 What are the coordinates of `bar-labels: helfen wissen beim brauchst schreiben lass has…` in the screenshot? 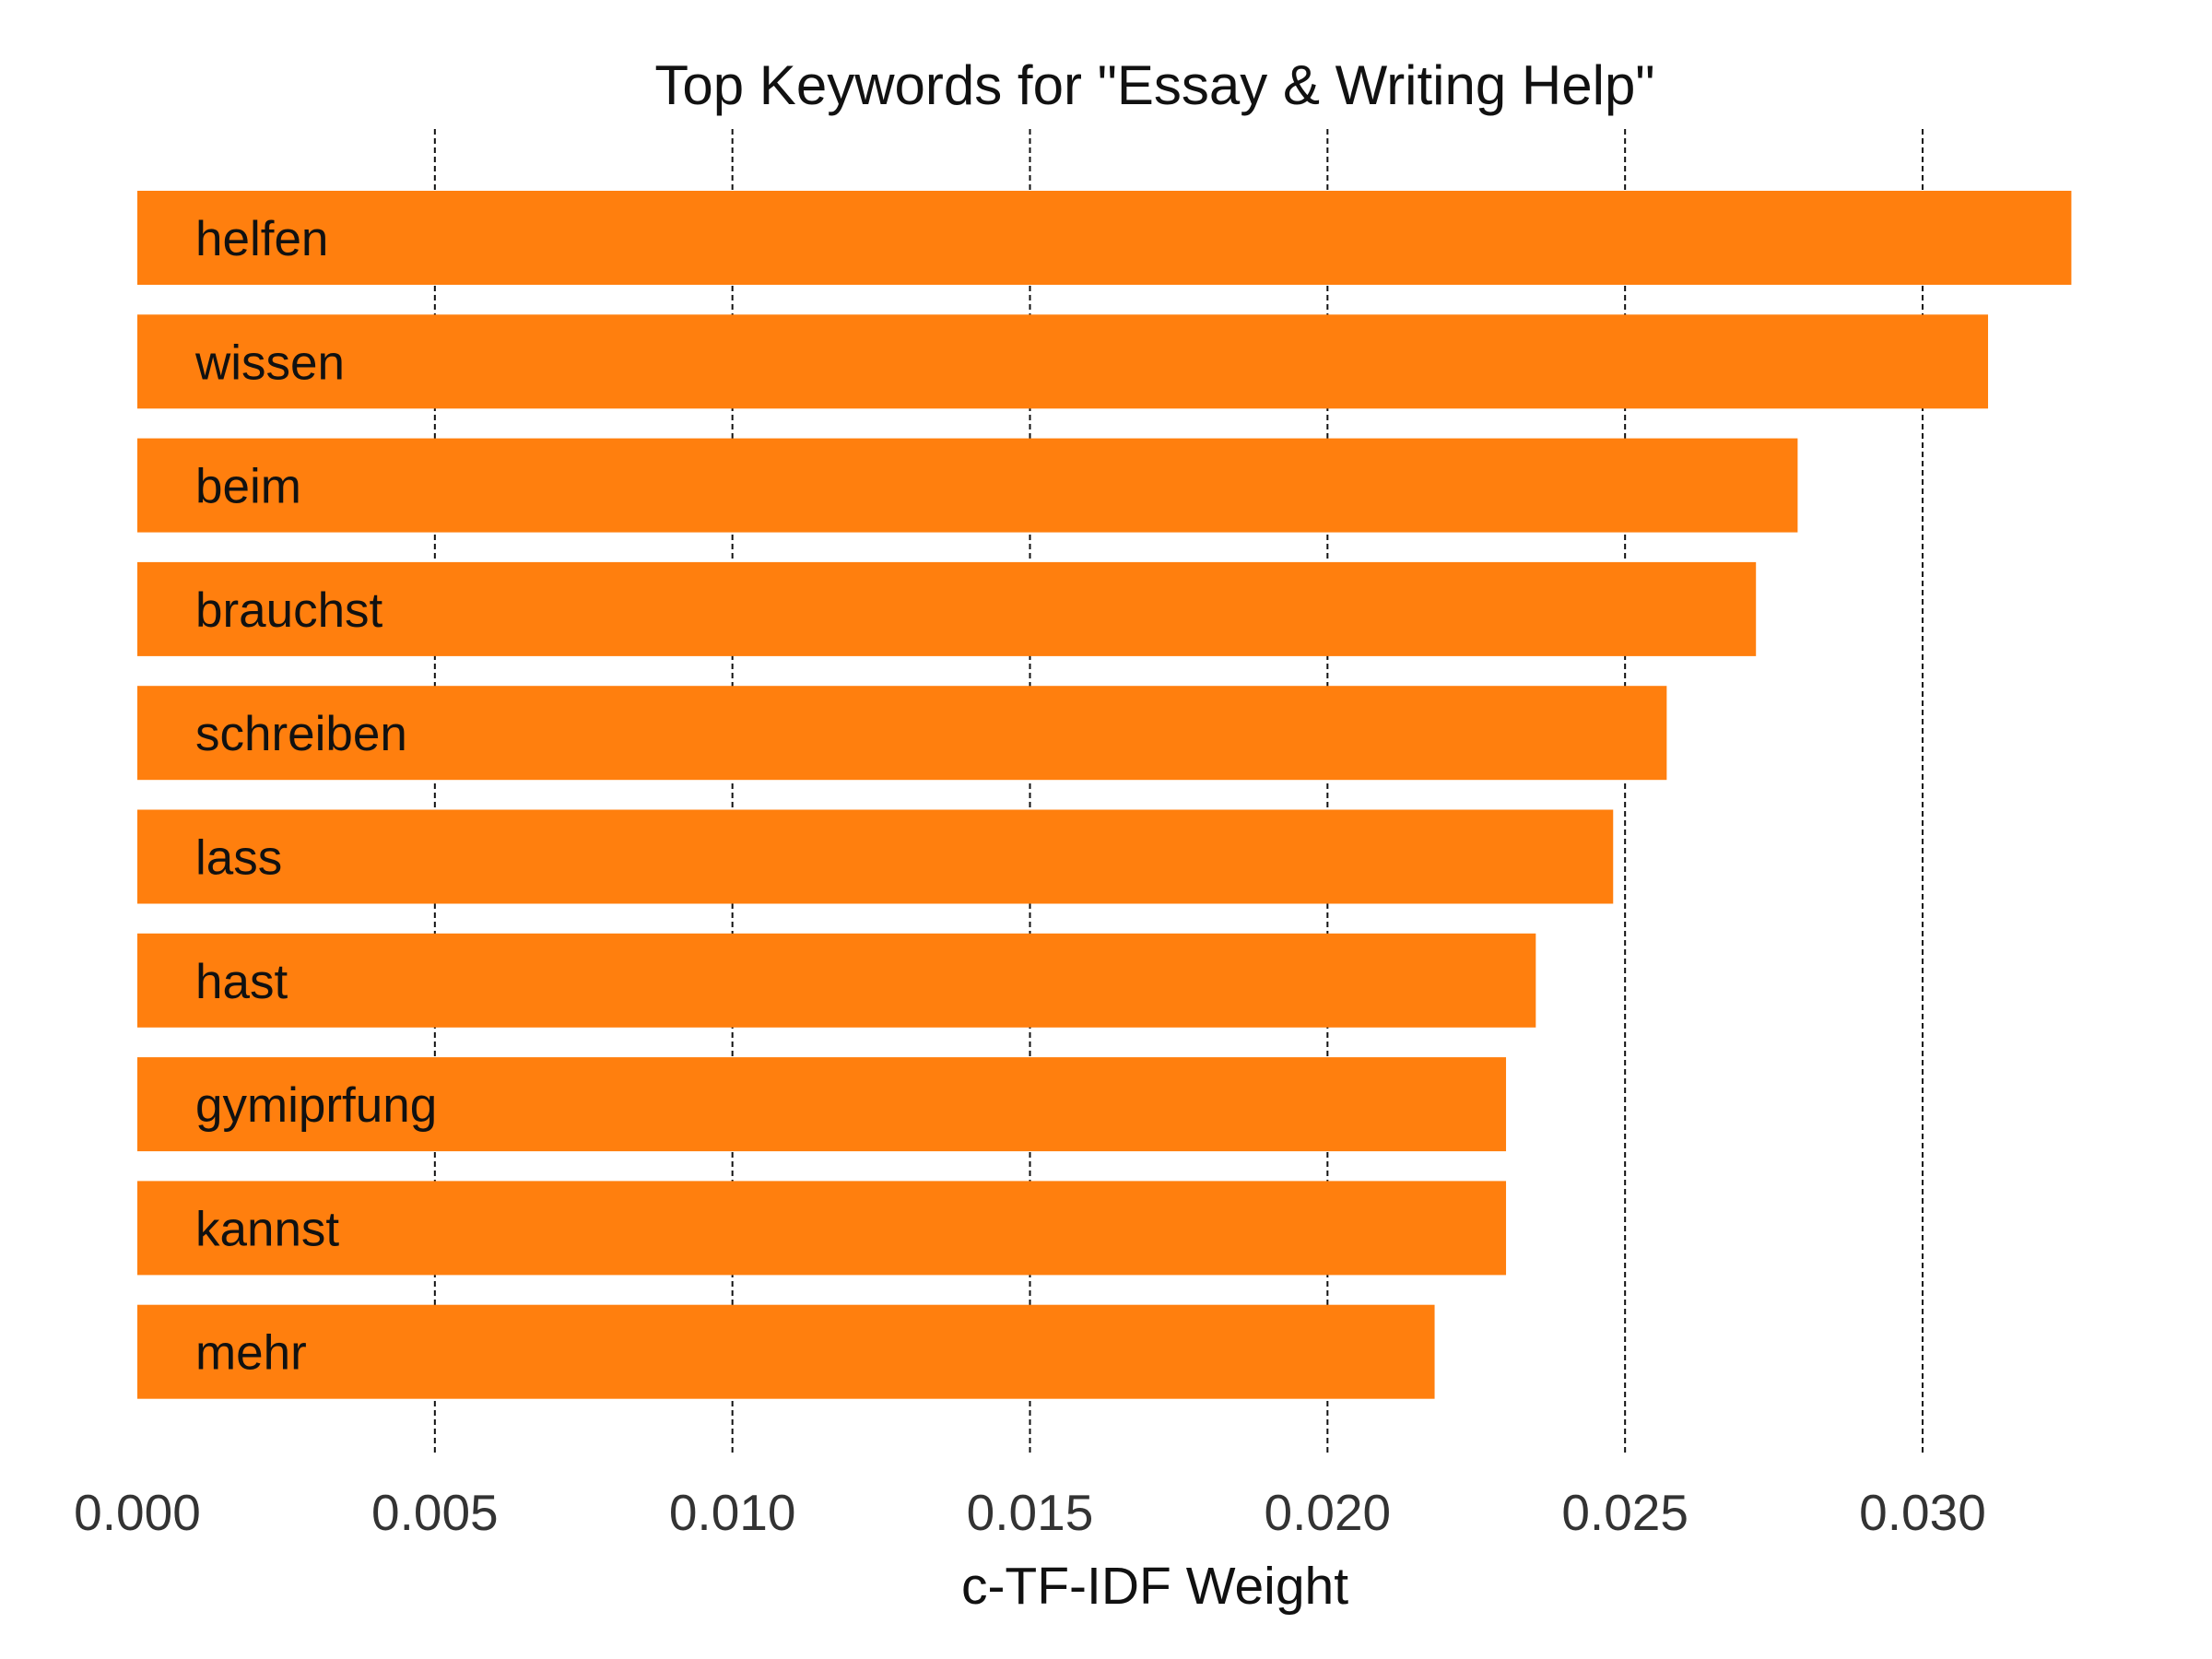 It's located at (315, 796).